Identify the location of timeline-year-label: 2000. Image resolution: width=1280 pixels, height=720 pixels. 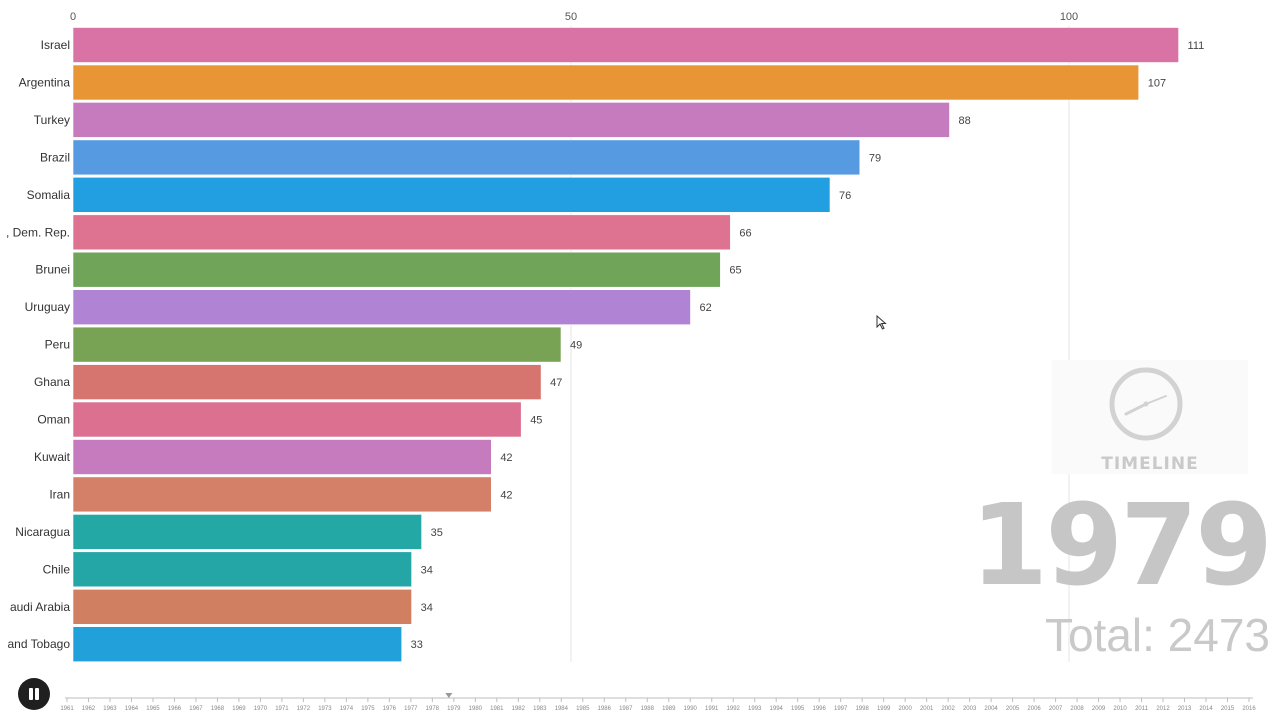
(905, 709).